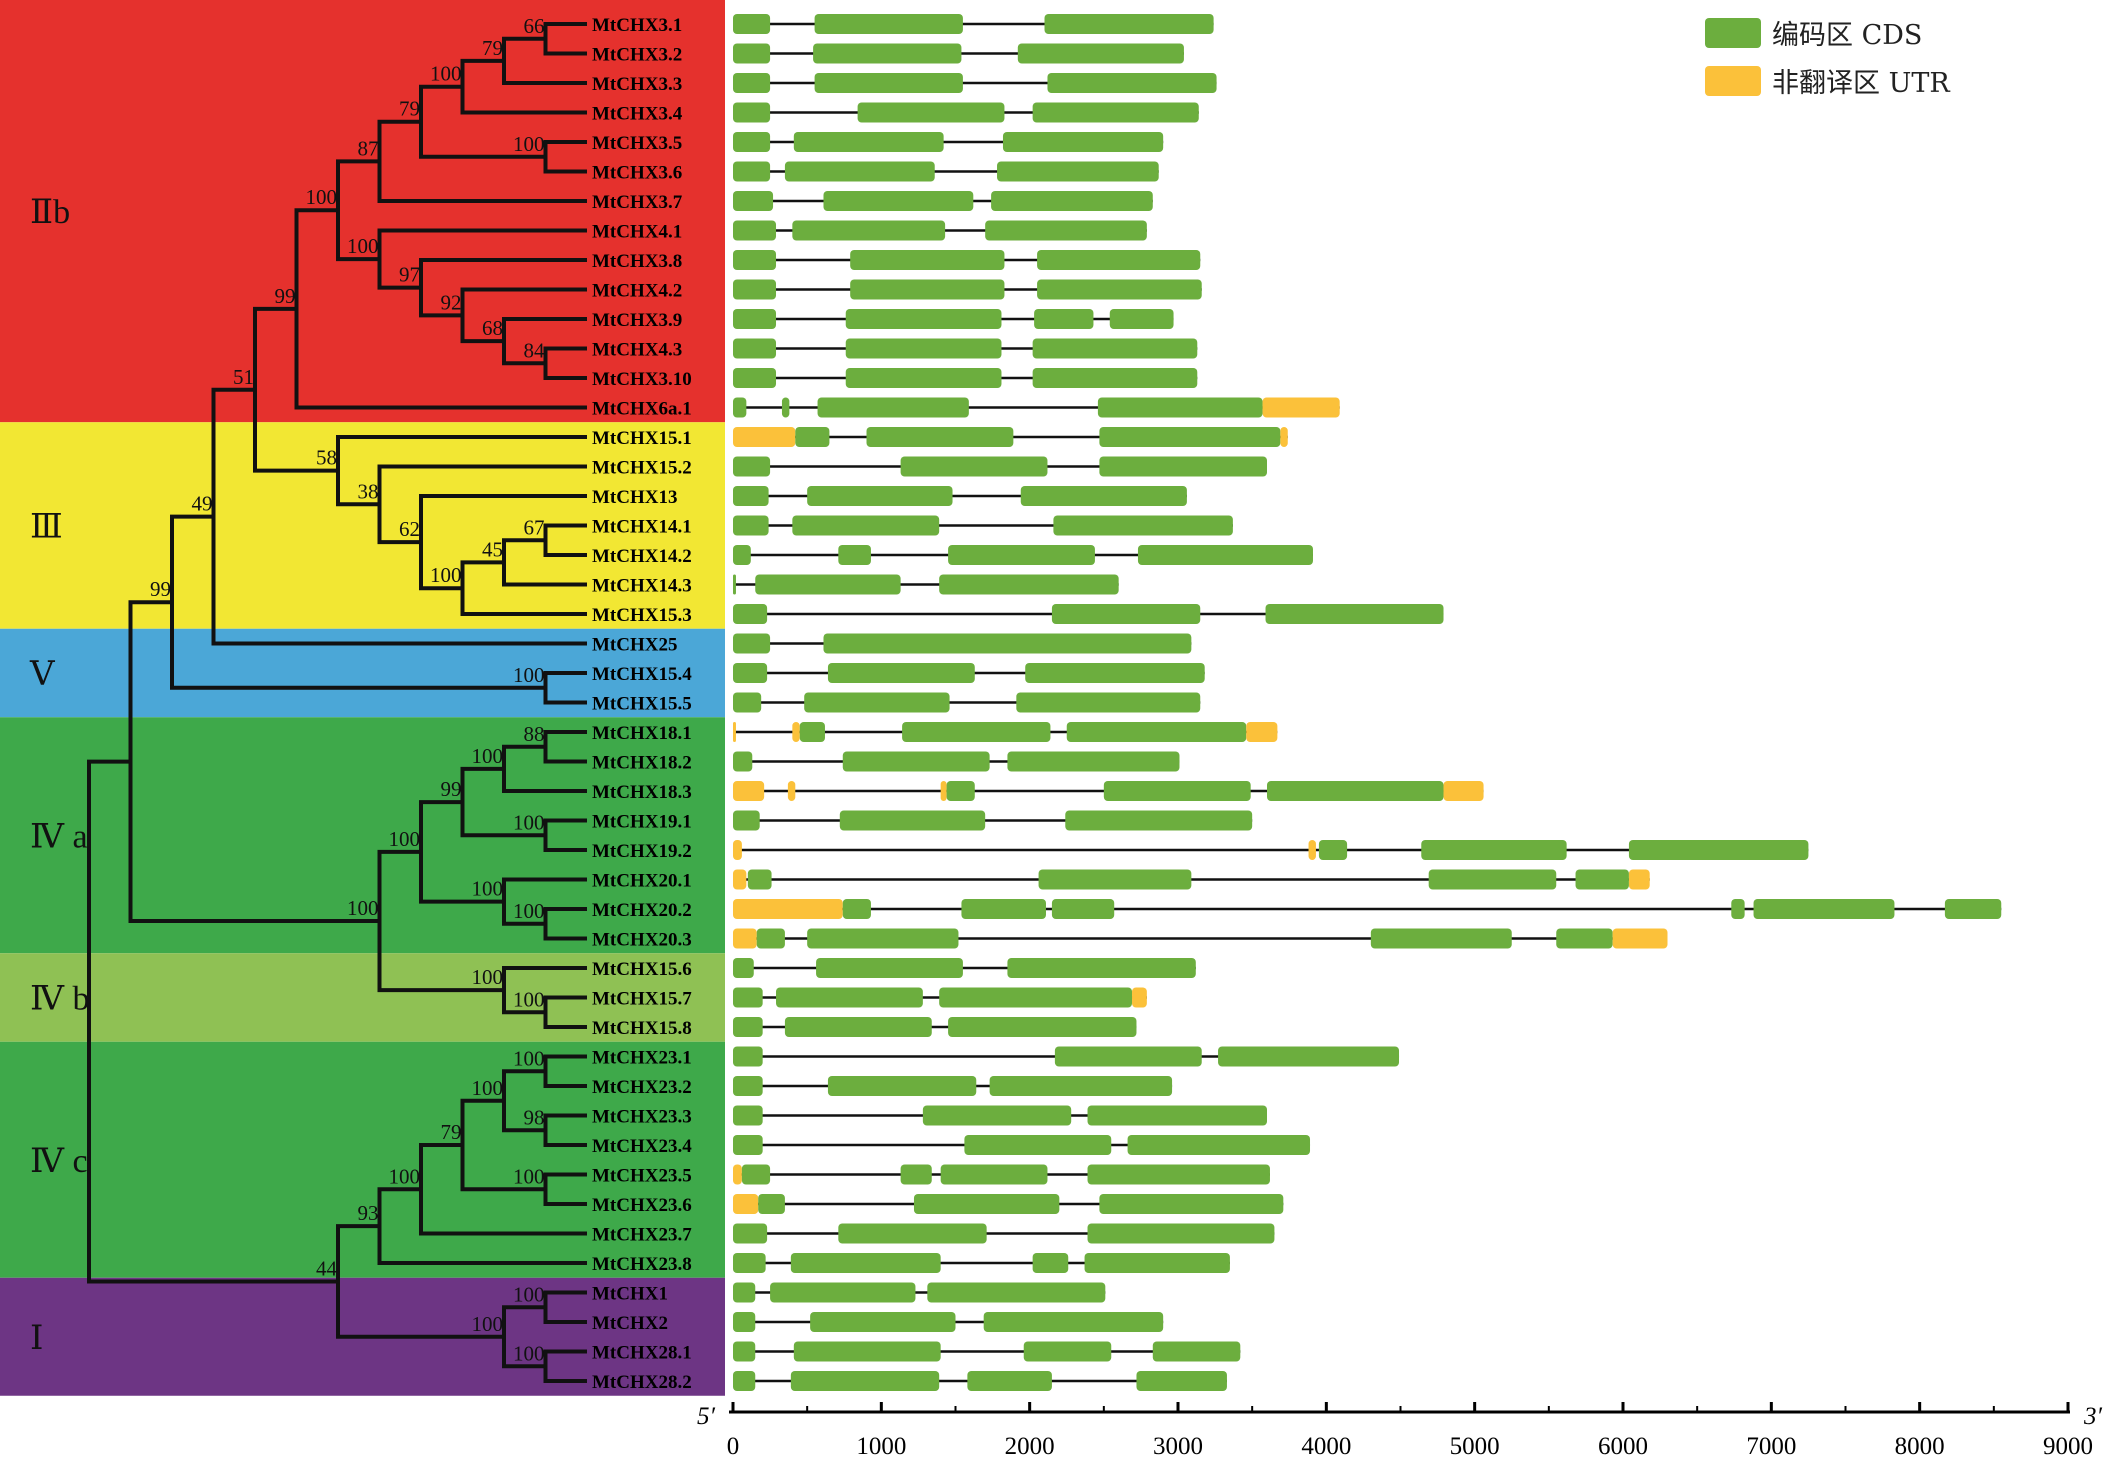 This screenshot has width=2112, height=1462. I want to click on bootstrap-value: 84, so click(535, 350).